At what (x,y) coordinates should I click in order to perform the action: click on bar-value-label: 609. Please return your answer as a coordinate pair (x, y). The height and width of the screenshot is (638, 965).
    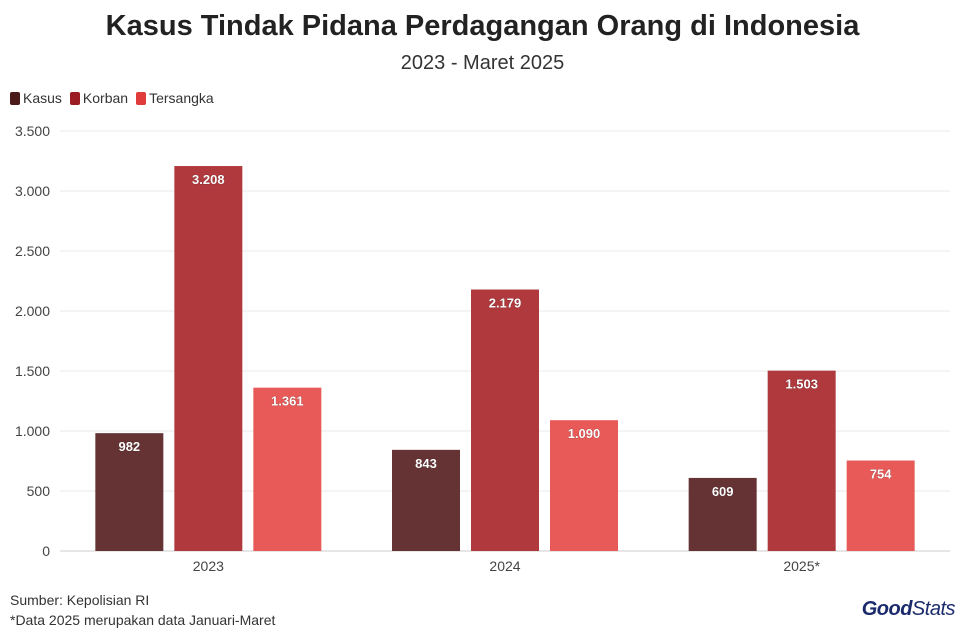
    Looking at the image, I should click on (723, 491).